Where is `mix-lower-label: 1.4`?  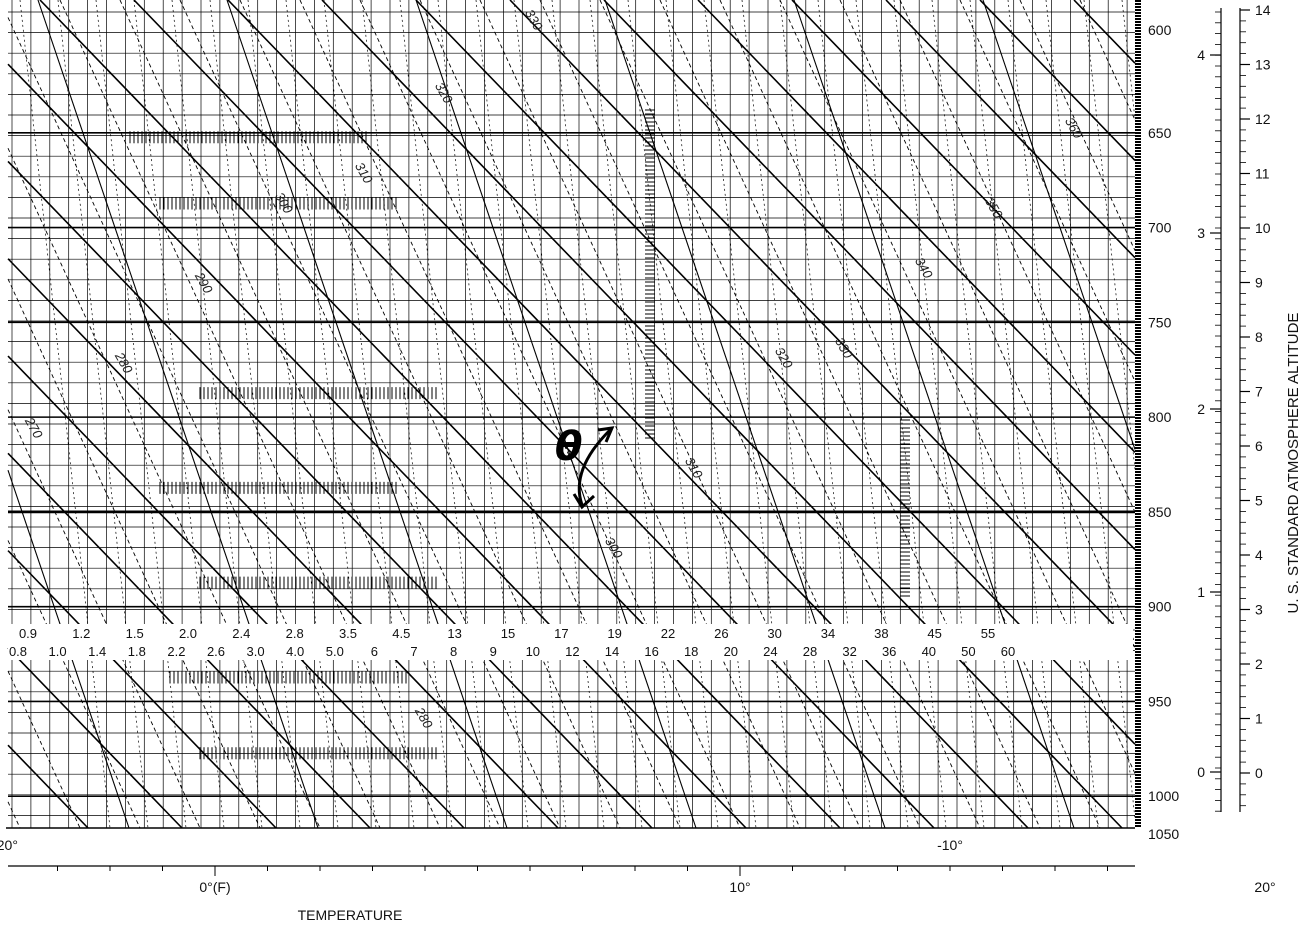
mix-lower-label: 1.4 is located at coordinates (97, 651).